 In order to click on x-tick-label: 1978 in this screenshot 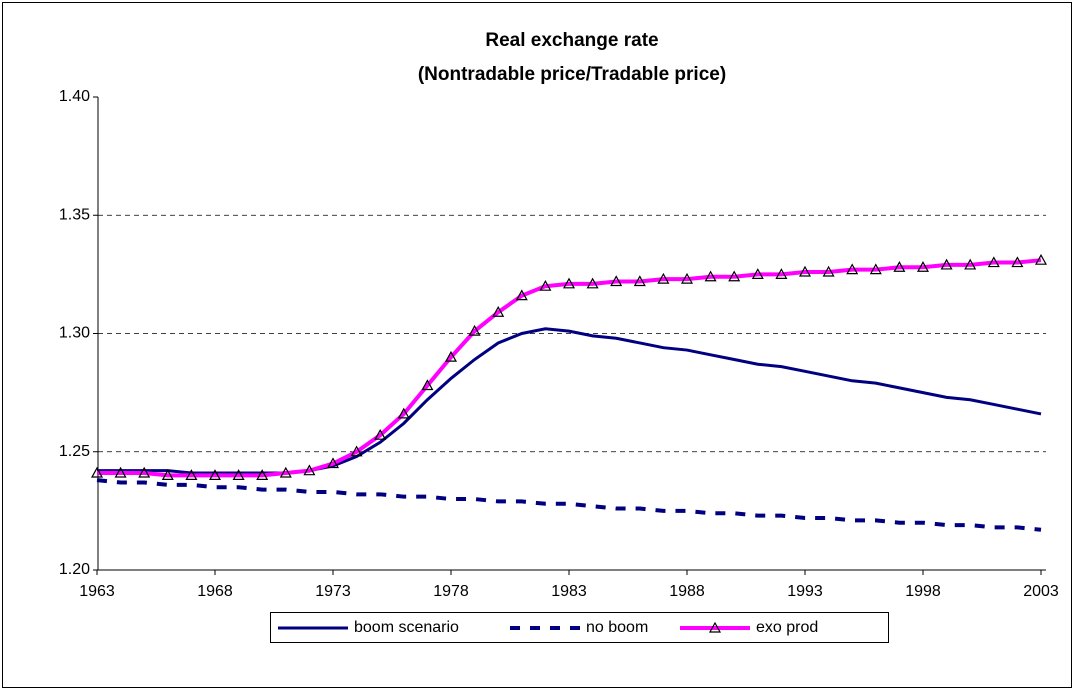, I will do `click(451, 591)`.